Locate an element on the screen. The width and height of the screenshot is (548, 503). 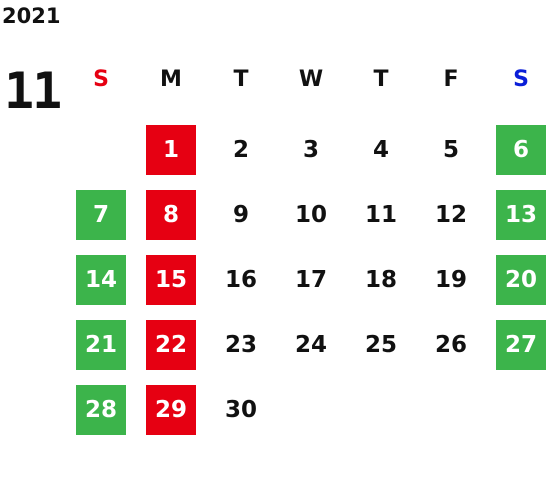
day-cell: 16 is located at coordinates (240, 280).